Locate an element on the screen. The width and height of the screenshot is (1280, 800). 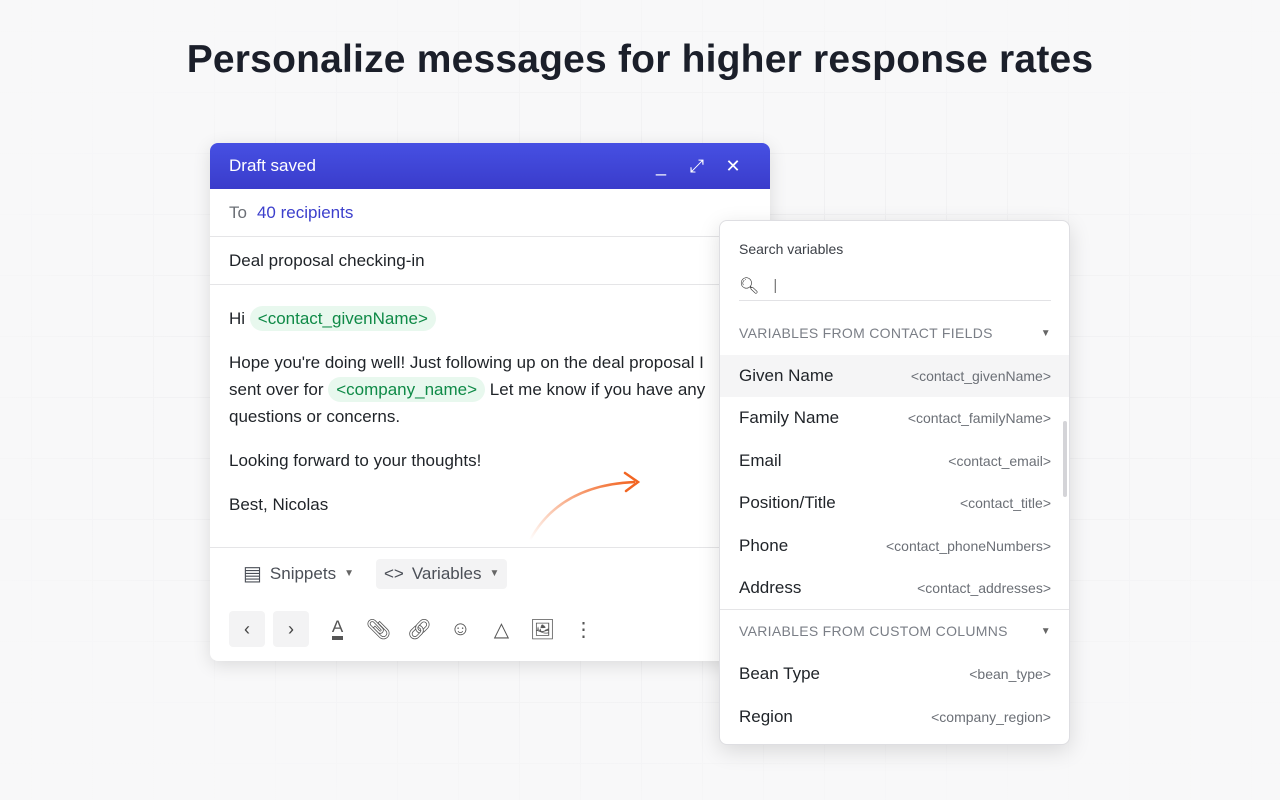
variable-item: Region <company_region> is located at coordinates (895, 716).